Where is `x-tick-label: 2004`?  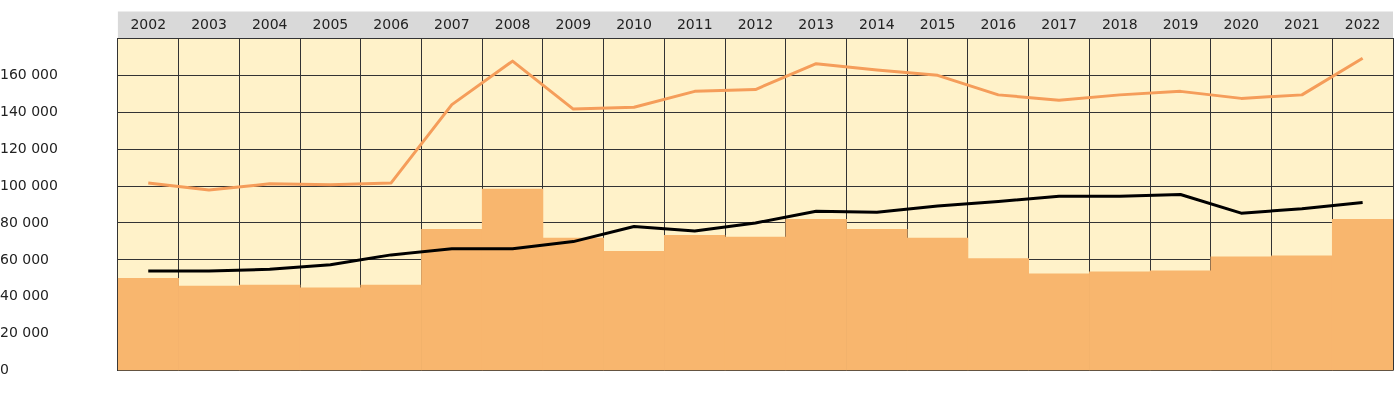 x-tick-label: 2004 is located at coordinates (269, 23).